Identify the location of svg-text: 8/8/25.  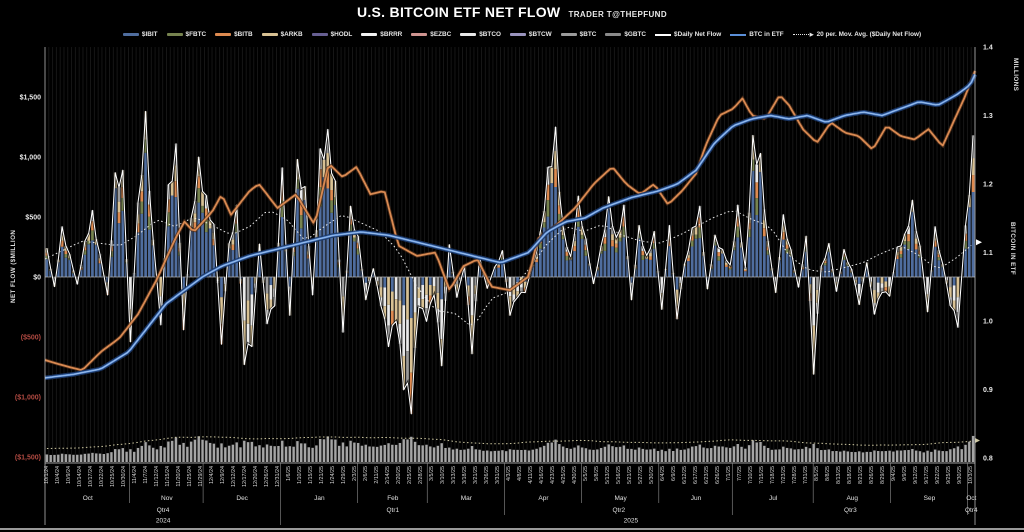
(828, 473).